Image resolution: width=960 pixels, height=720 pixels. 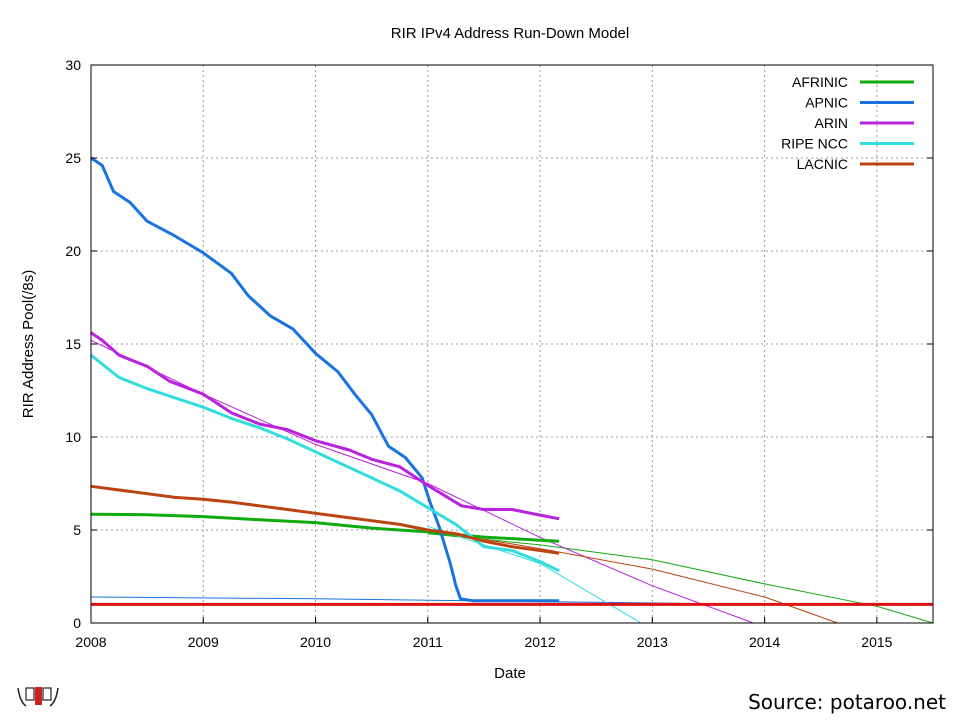 What do you see at coordinates (831, 123) in the screenshot?
I see `legend-label: ARIN` at bounding box center [831, 123].